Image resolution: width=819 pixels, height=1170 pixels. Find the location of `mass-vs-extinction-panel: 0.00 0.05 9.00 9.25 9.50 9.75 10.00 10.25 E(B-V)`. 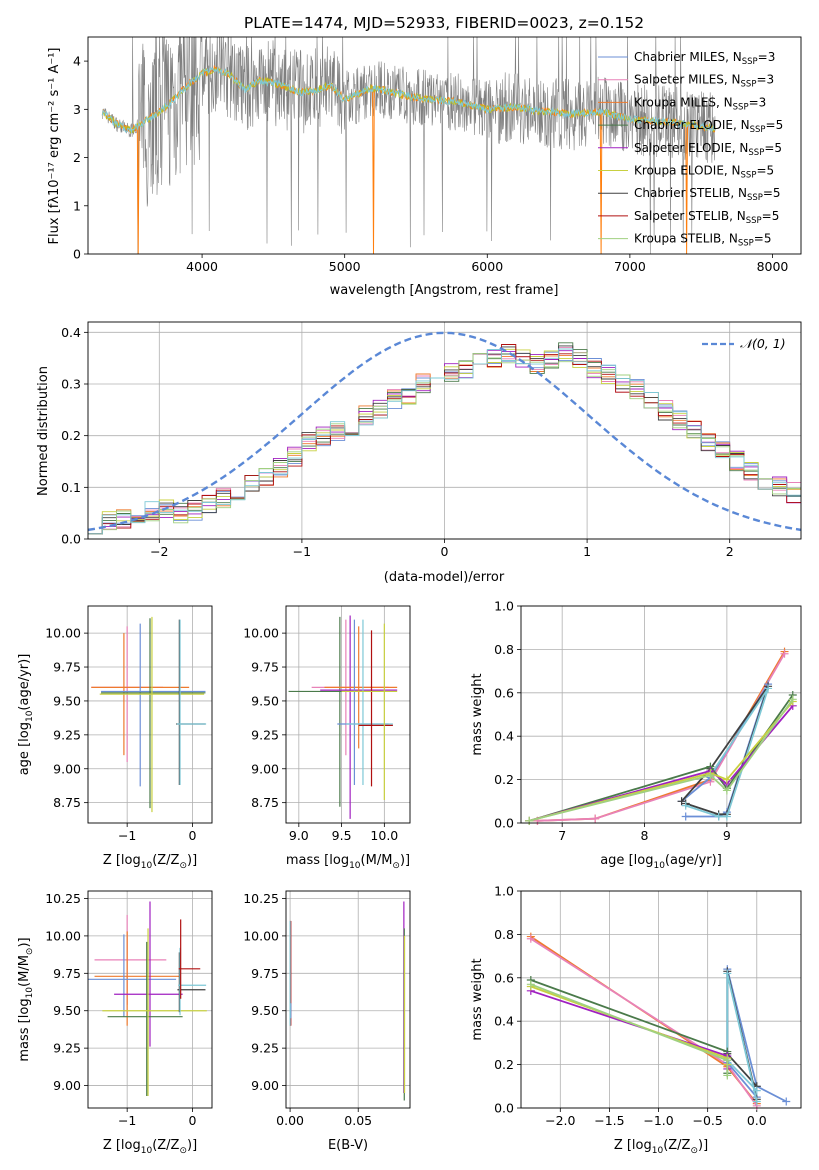

mass-vs-extinction-panel: 0.00 0.05 9.00 9.25 9.50 9.75 10.00 10.25 E(B-V) is located at coordinates (327, 1021).